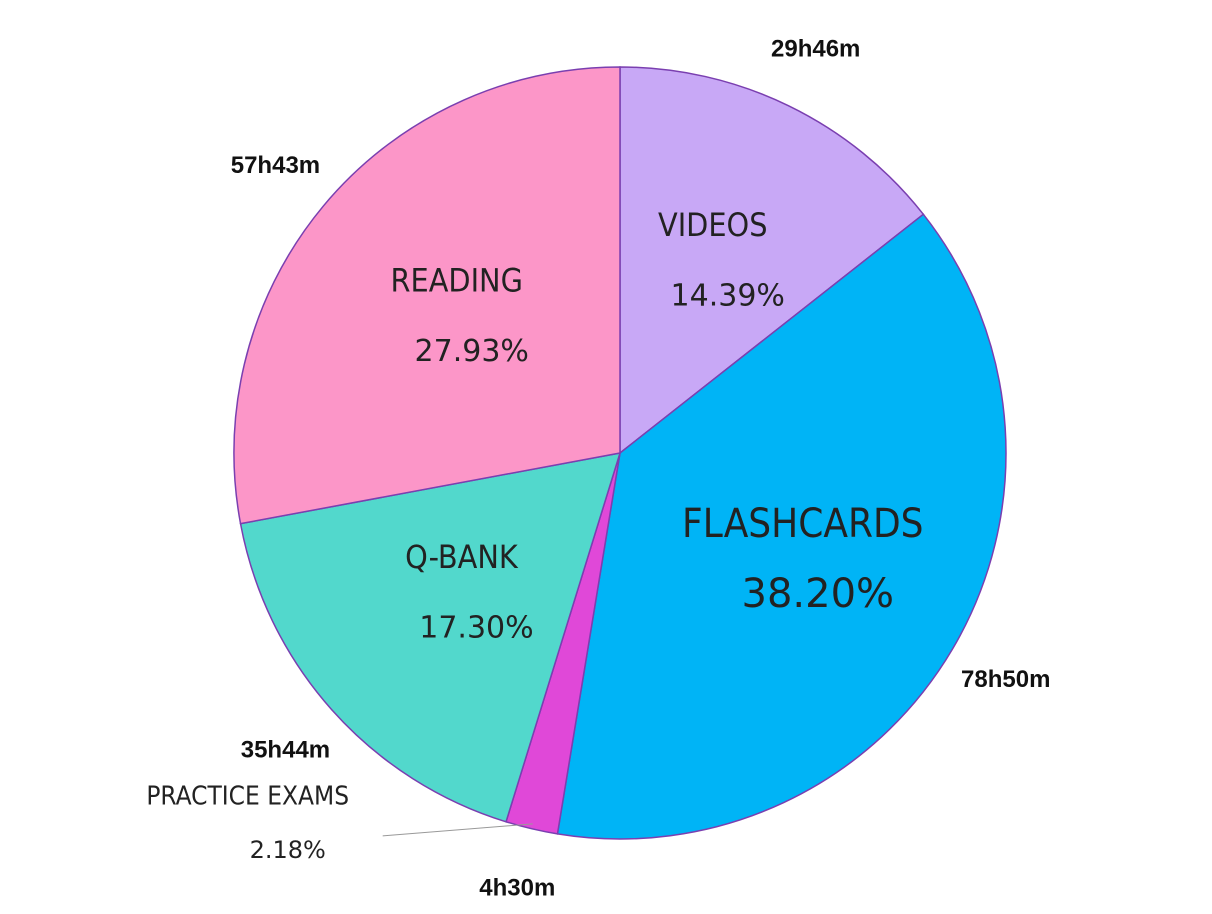 The image size is (1212, 914). I want to click on duration-label: 78h50m, so click(1005, 679).